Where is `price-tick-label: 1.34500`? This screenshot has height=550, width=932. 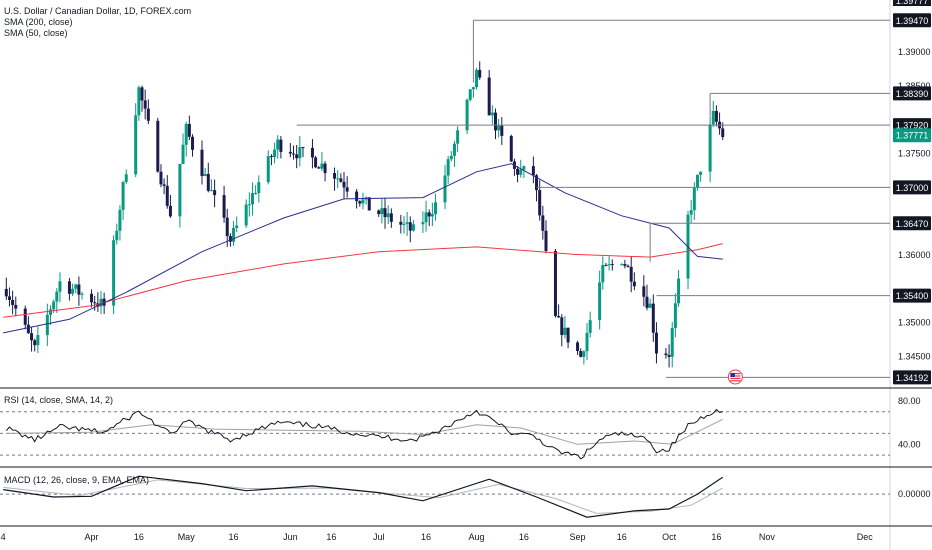 price-tick-label: 1.34500 is located at coordinates (914, 357).